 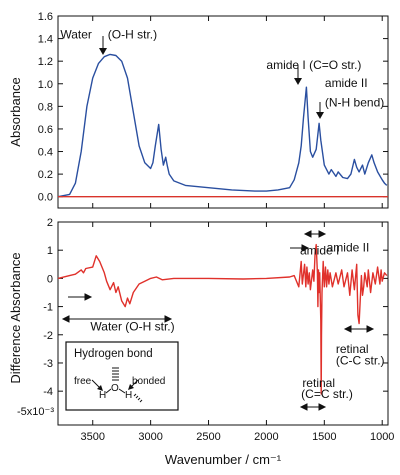 I want to click on top-annotation: amide II, so click(x=346, y=83).